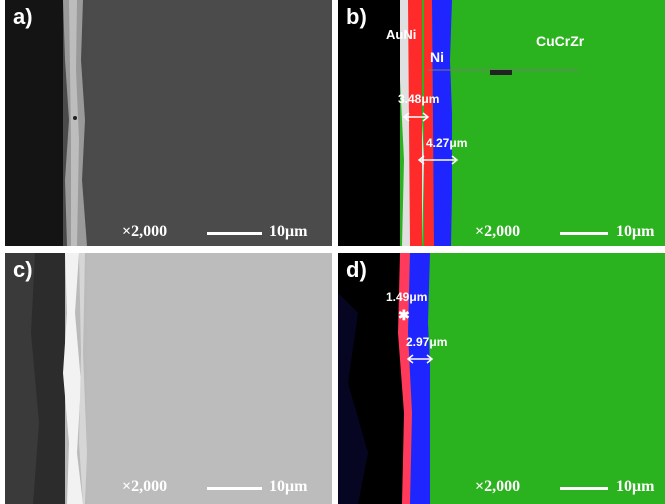 The width and height of the screenshot is (665, 504). What do you see at coordinates (416, 117) in the screenshot?
I see `arrow-auni-b` at bounding box center [416, 117].